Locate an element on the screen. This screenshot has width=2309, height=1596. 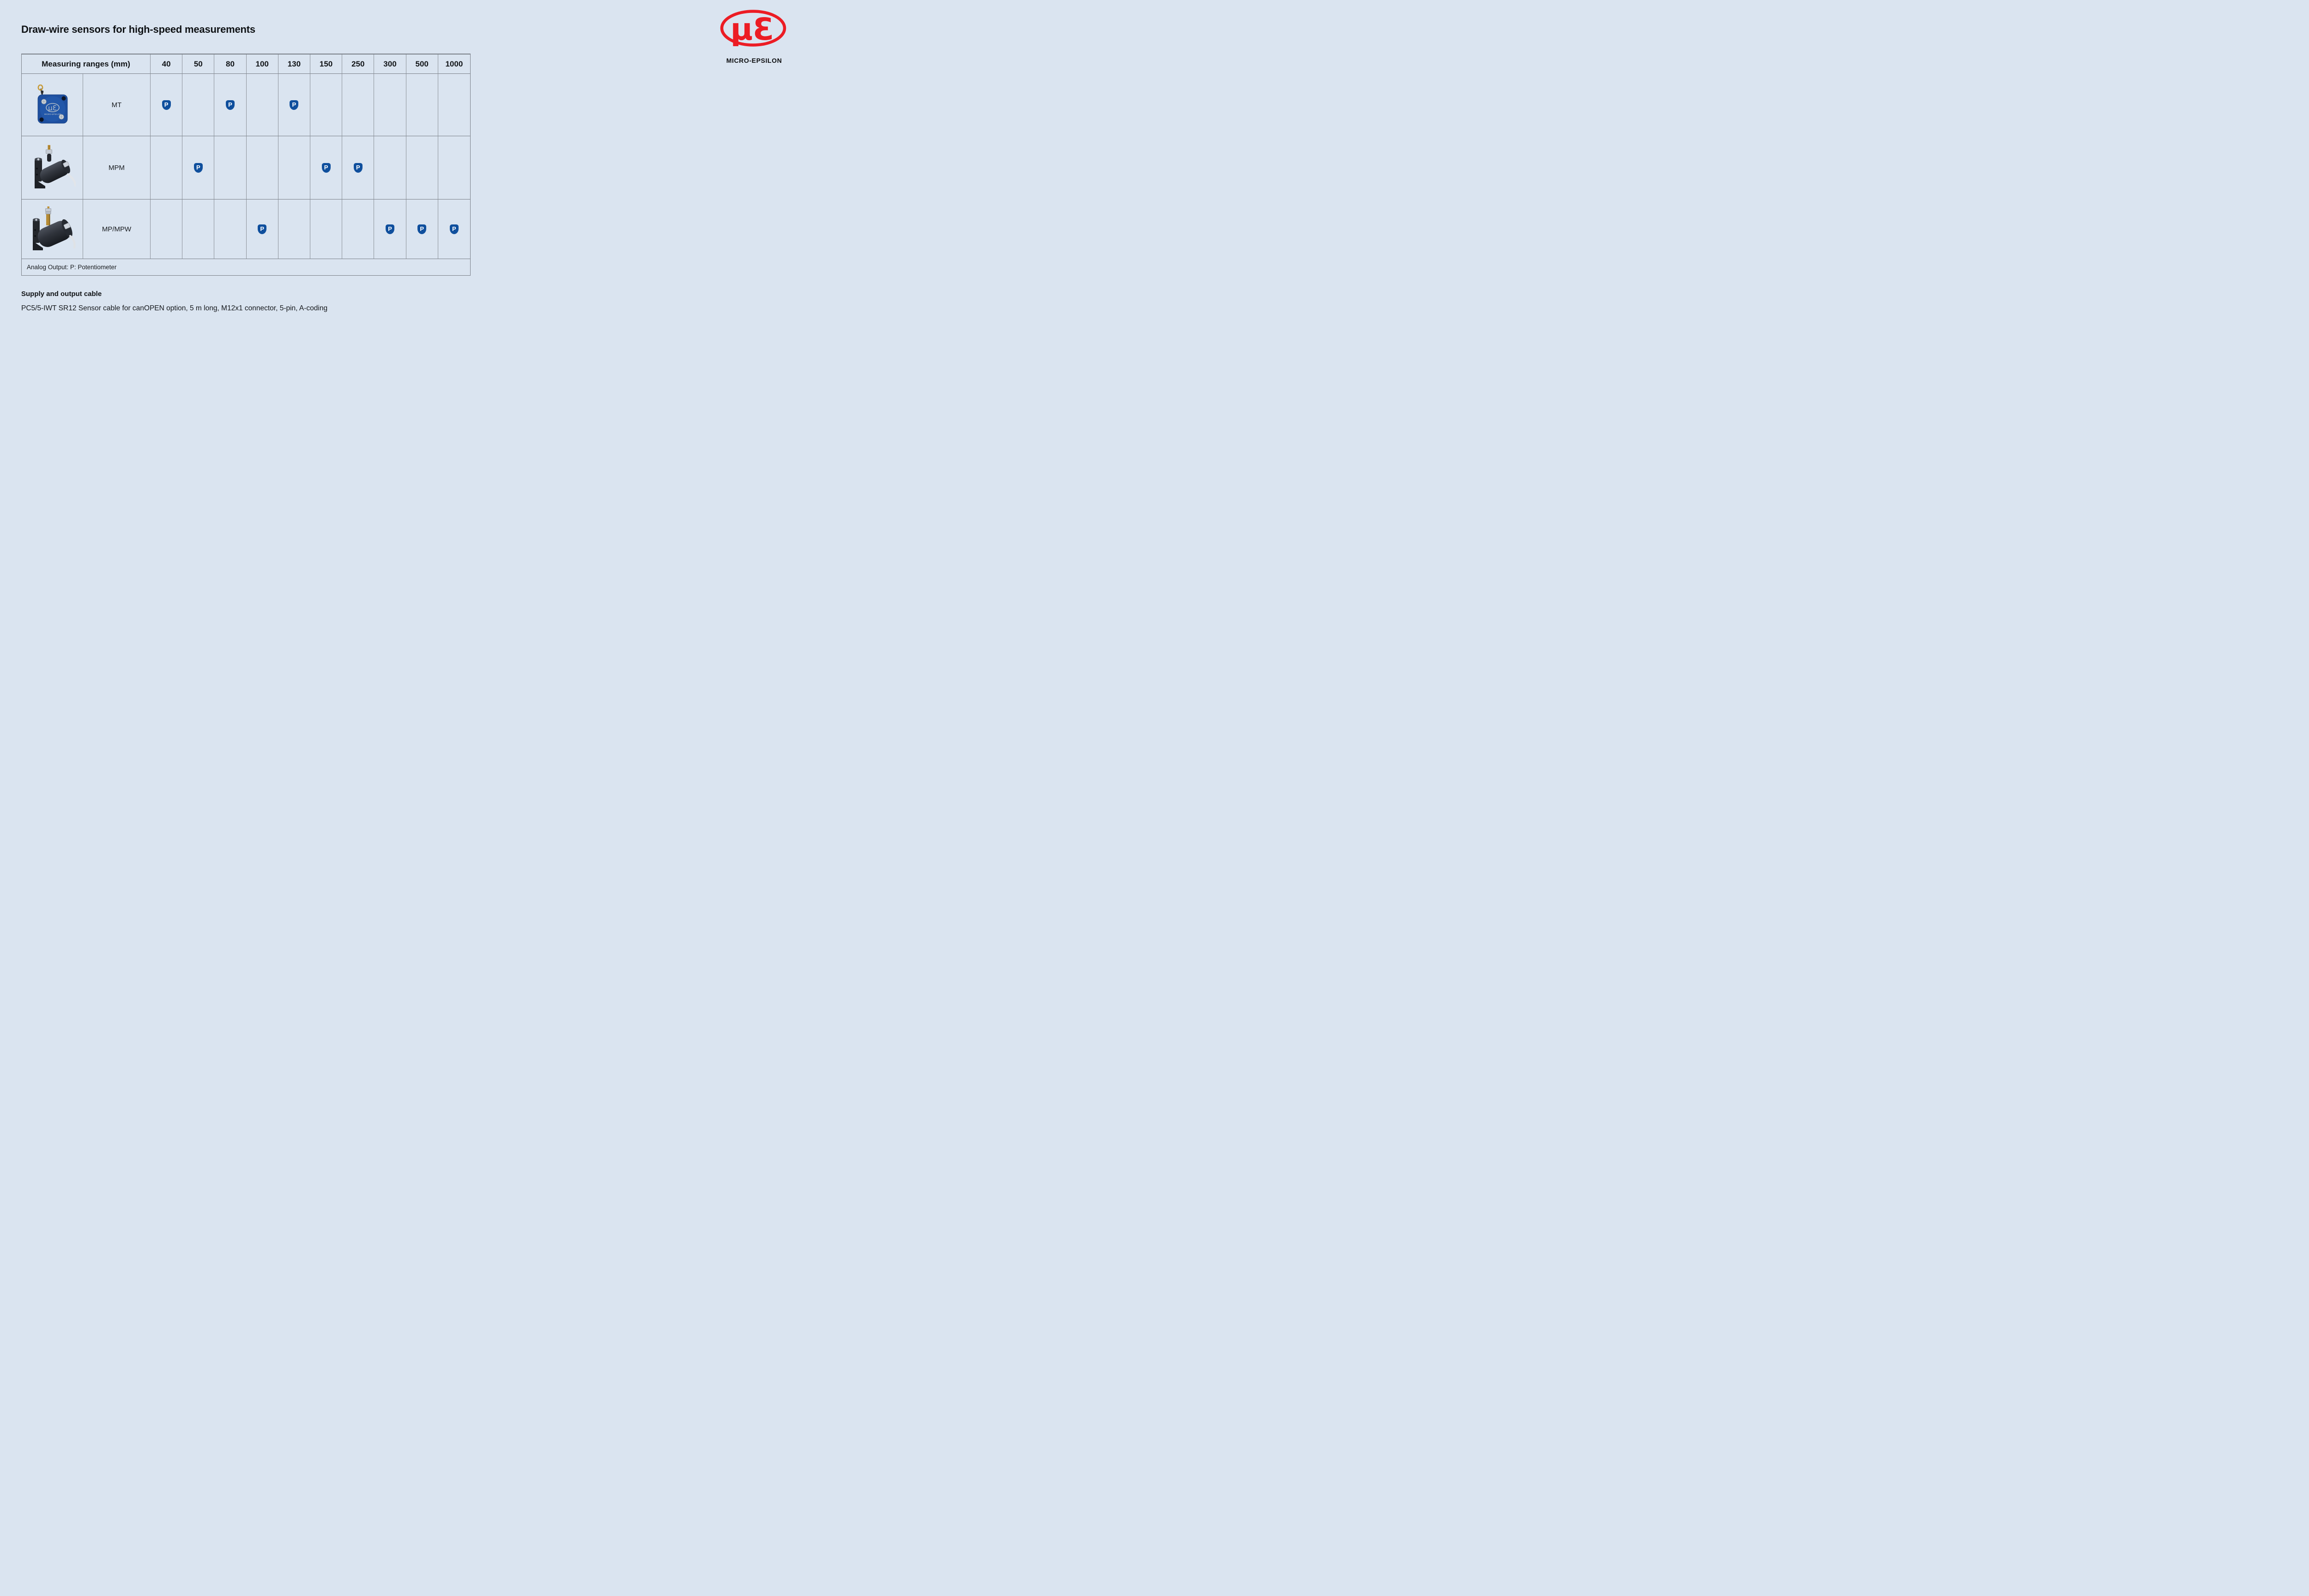
cell-mt-130: P is located at coordinates (294, 105).